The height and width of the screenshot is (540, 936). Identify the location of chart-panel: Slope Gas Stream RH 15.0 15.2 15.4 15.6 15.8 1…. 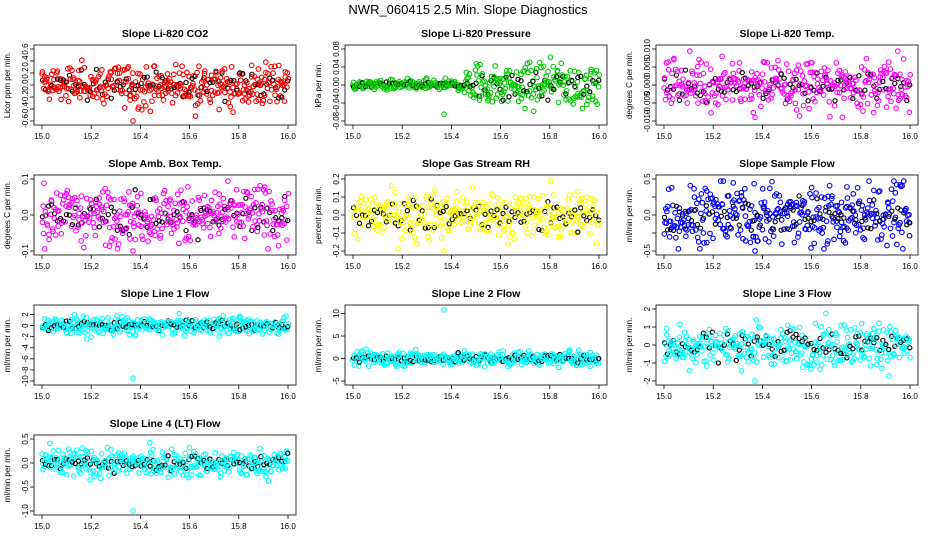
(461, 214).